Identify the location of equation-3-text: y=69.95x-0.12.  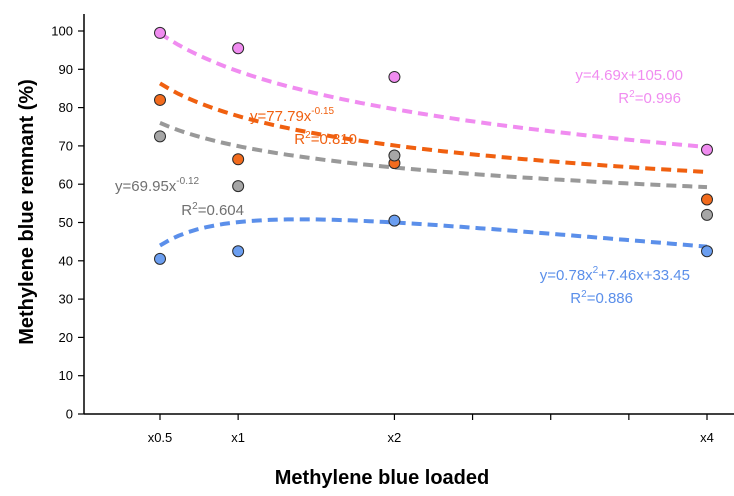
(157, 185).